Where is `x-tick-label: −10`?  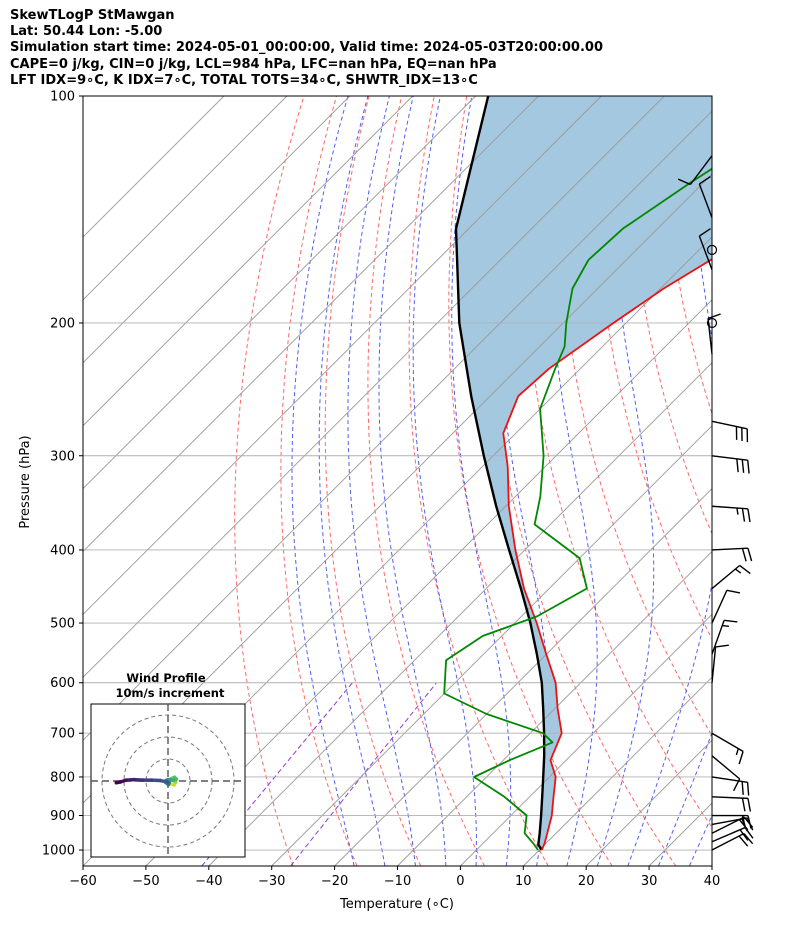 x-tick-label: −10 is located at coordinates (397, 881).